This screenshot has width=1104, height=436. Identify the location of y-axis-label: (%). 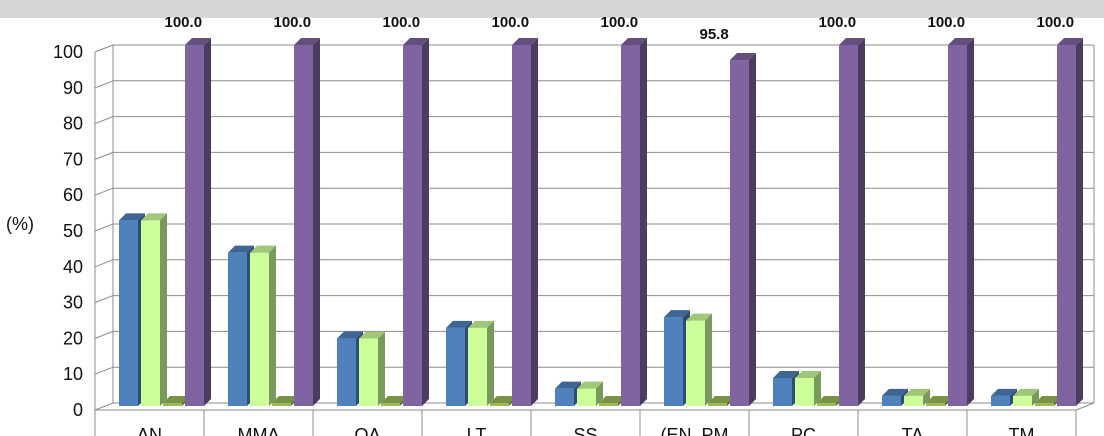
(20, 224).